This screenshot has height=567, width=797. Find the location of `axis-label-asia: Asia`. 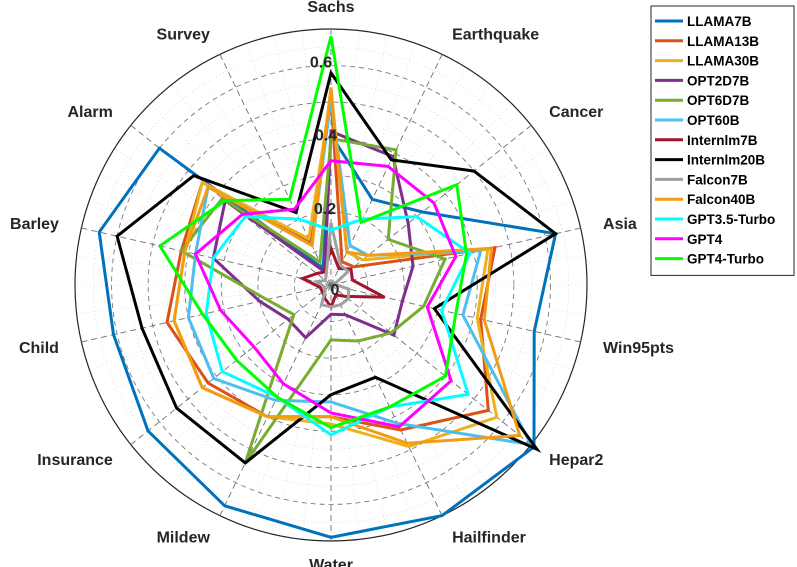

axis-label-asia: Asia is located at coordinates (620, 224).